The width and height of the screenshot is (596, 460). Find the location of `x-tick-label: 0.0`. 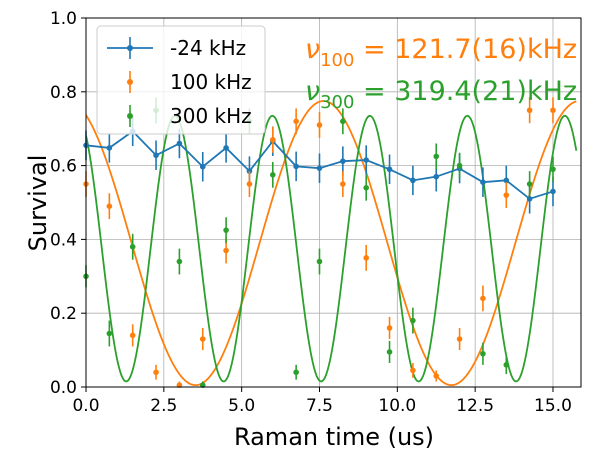

x-tick-label: 0.0 is located at coordinates (85, 406).